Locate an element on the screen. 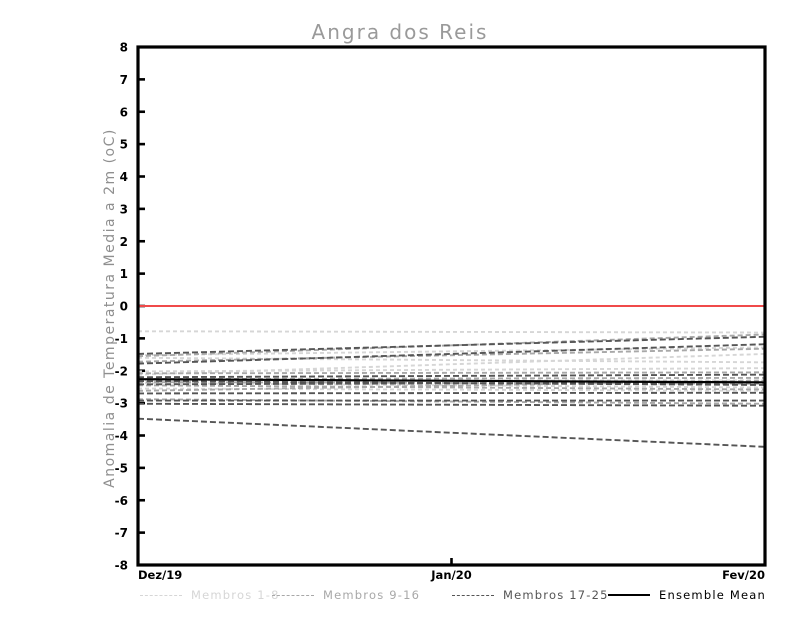  svg-text: 6 is located at coordinates (124, 112).